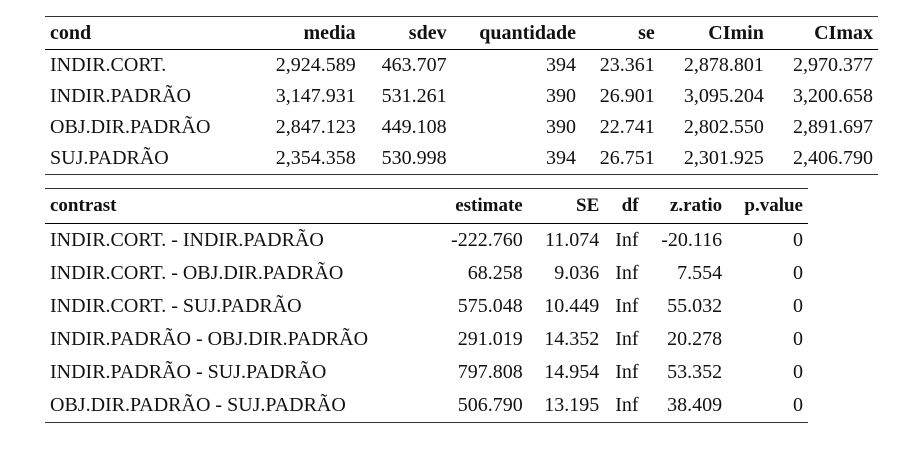  I want to click on cell-se: 14.954, so click(572, 372).